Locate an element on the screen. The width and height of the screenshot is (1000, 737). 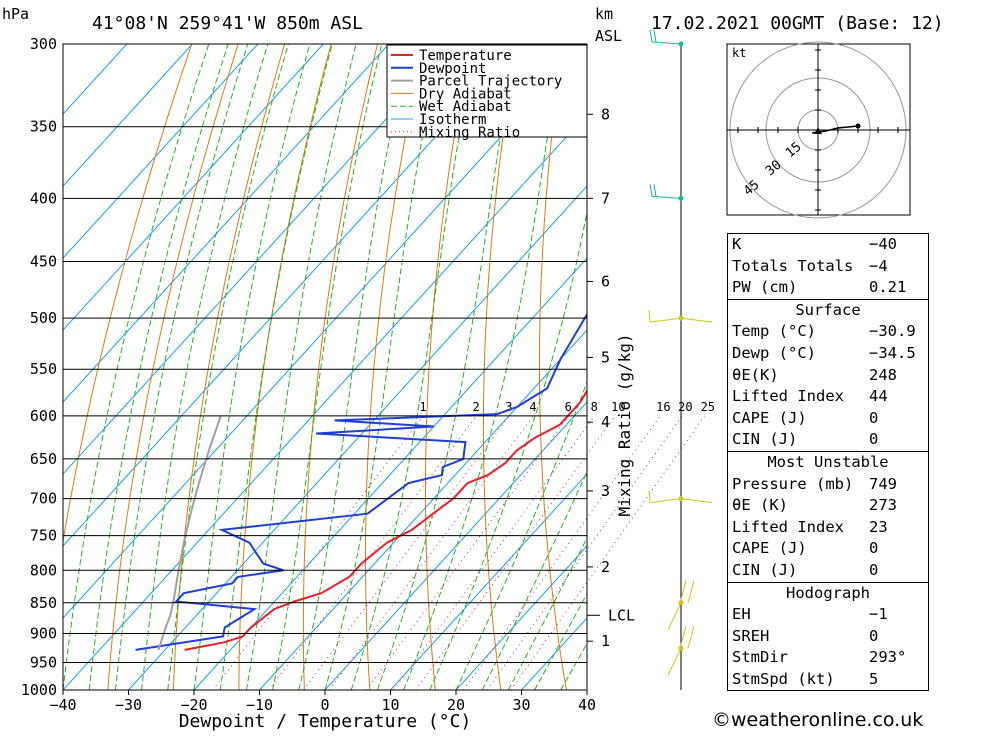
surface-index-value: 44 is located at coordinates (896, 397).